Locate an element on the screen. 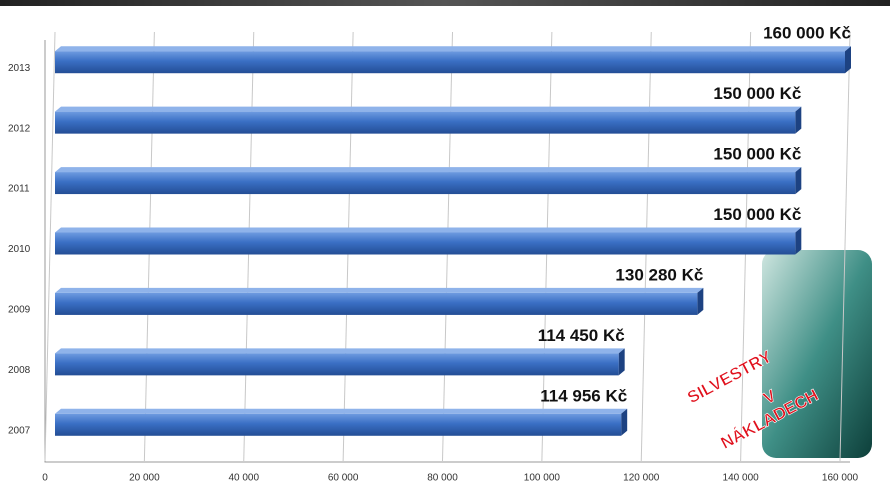 The image size is (890, 491). y-tick-label: 2011 is located at coordinates (19, 189).